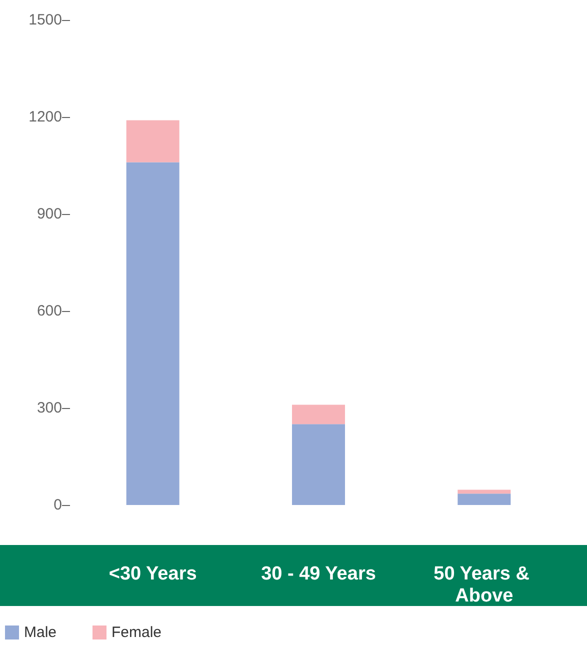  What do you see at coordinates (45, 117) in the screenshot?
I see `y-tick-label: 1200` at bounding box center [45, 117].